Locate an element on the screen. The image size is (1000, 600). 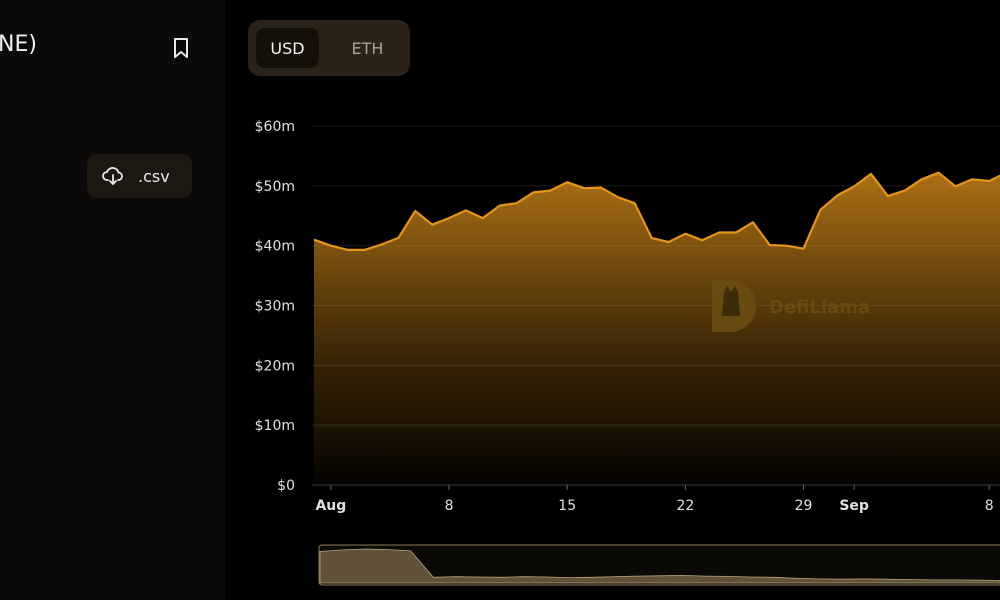
csv-label: .csv is located at coordinates (154, 176).